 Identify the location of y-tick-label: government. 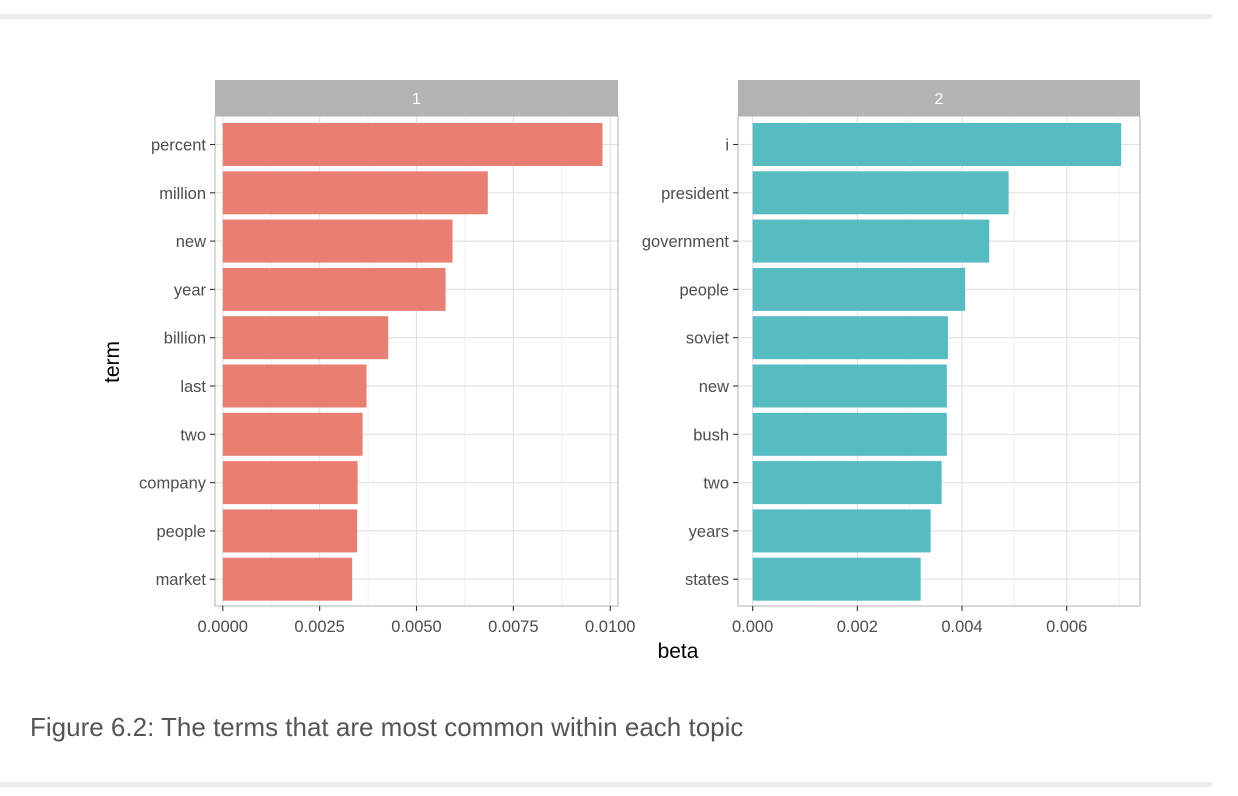
(686, 242).